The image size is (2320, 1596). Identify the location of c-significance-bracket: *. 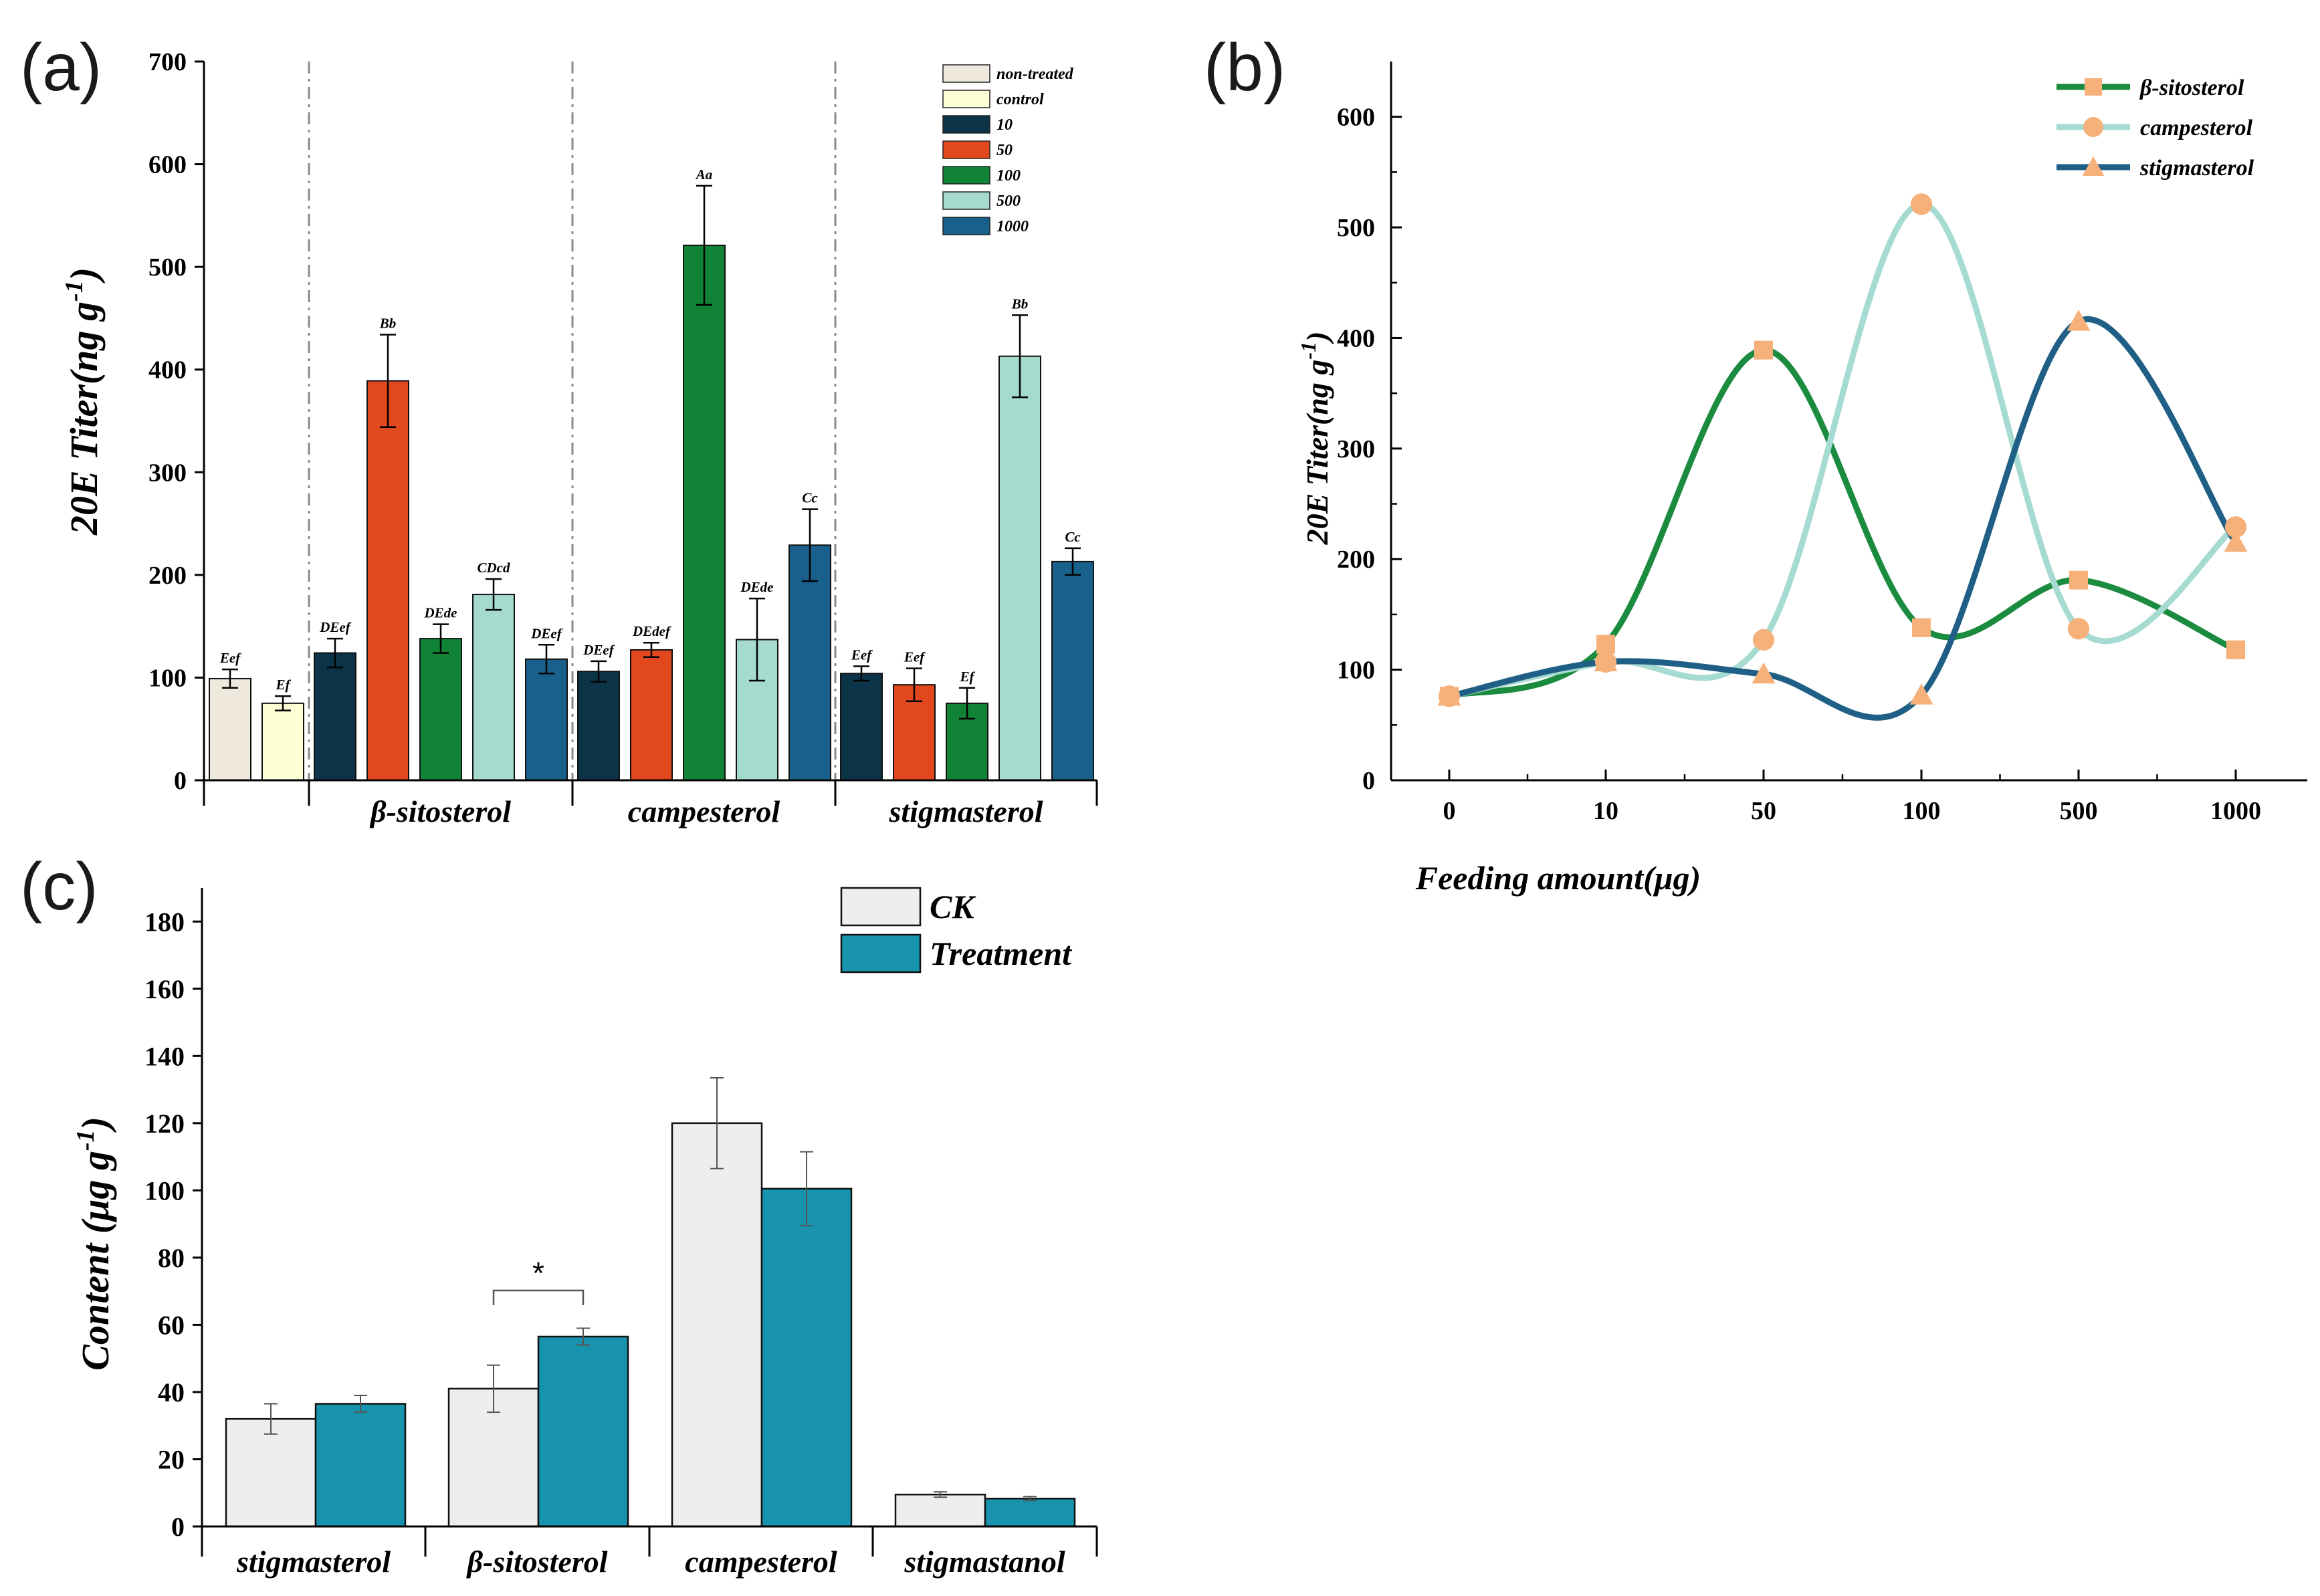
(539, 1280).